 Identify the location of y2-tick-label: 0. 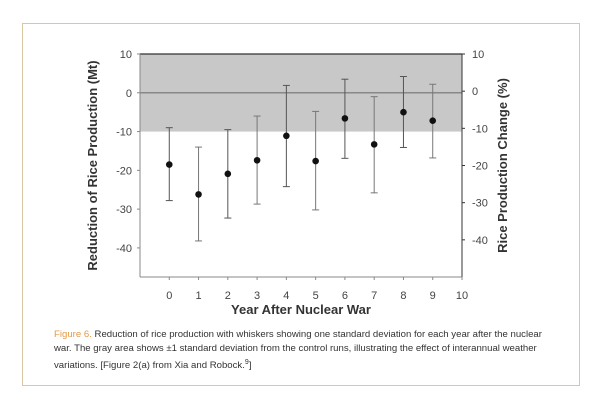
(475, 92).